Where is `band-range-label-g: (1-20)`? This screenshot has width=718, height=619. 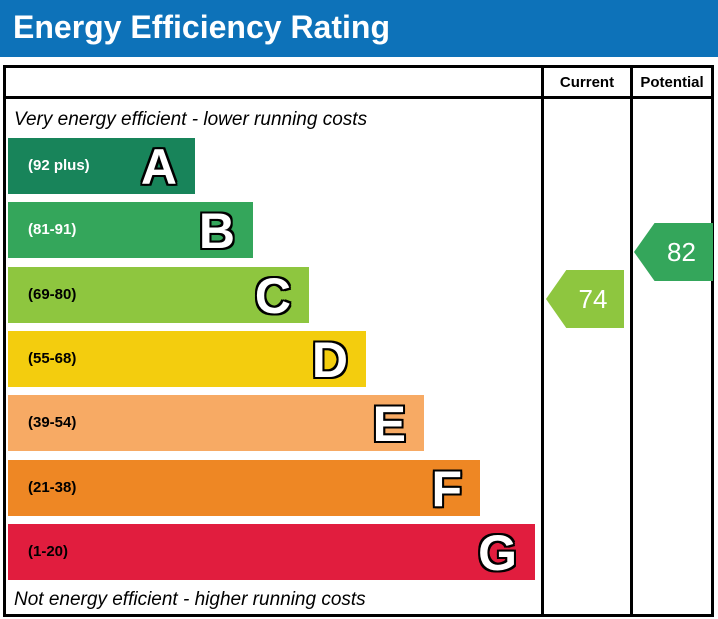
band-range-label-g: (1-20) is located at coordinates (48, 551).